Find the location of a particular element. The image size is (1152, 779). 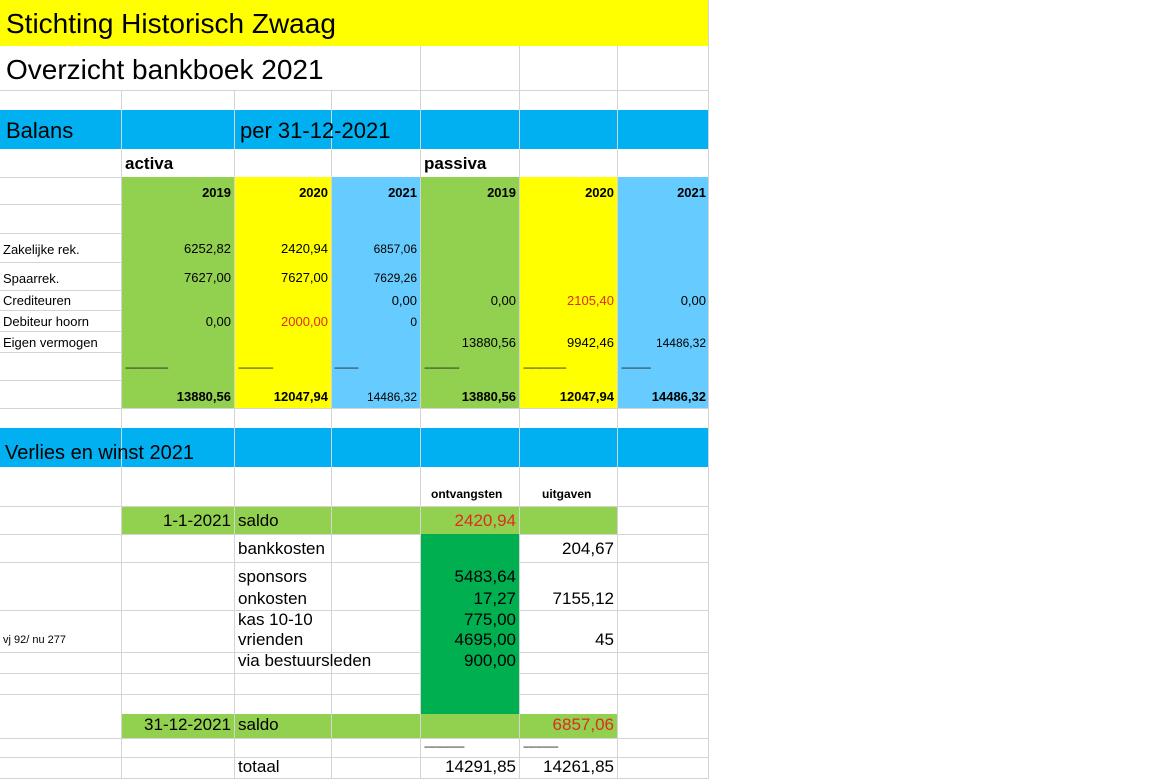

cell-crediteuren-p2021: 0,00 is located at coordinates (693, 300).